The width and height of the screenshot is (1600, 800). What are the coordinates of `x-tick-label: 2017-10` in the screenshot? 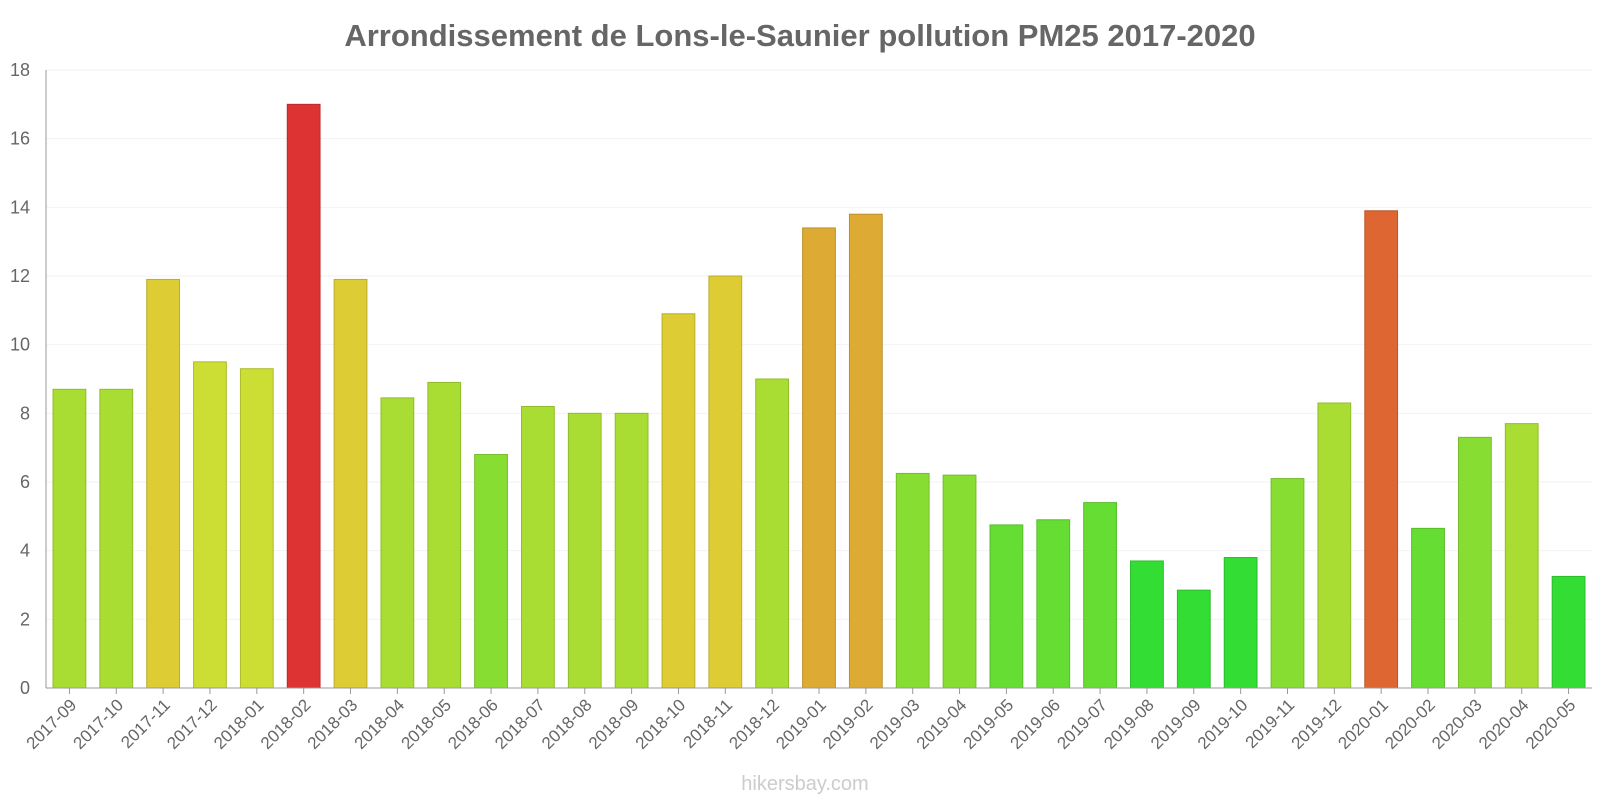 It's located at (99, 724).